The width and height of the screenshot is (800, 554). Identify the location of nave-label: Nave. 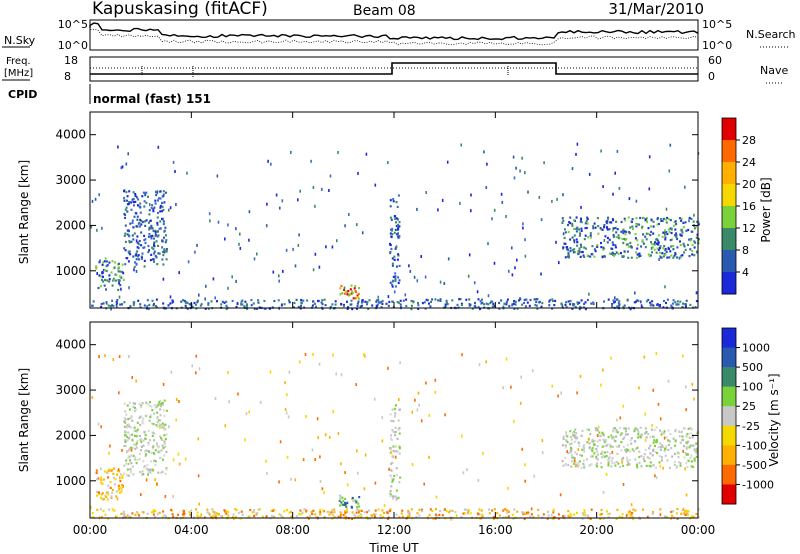
(774, 70).